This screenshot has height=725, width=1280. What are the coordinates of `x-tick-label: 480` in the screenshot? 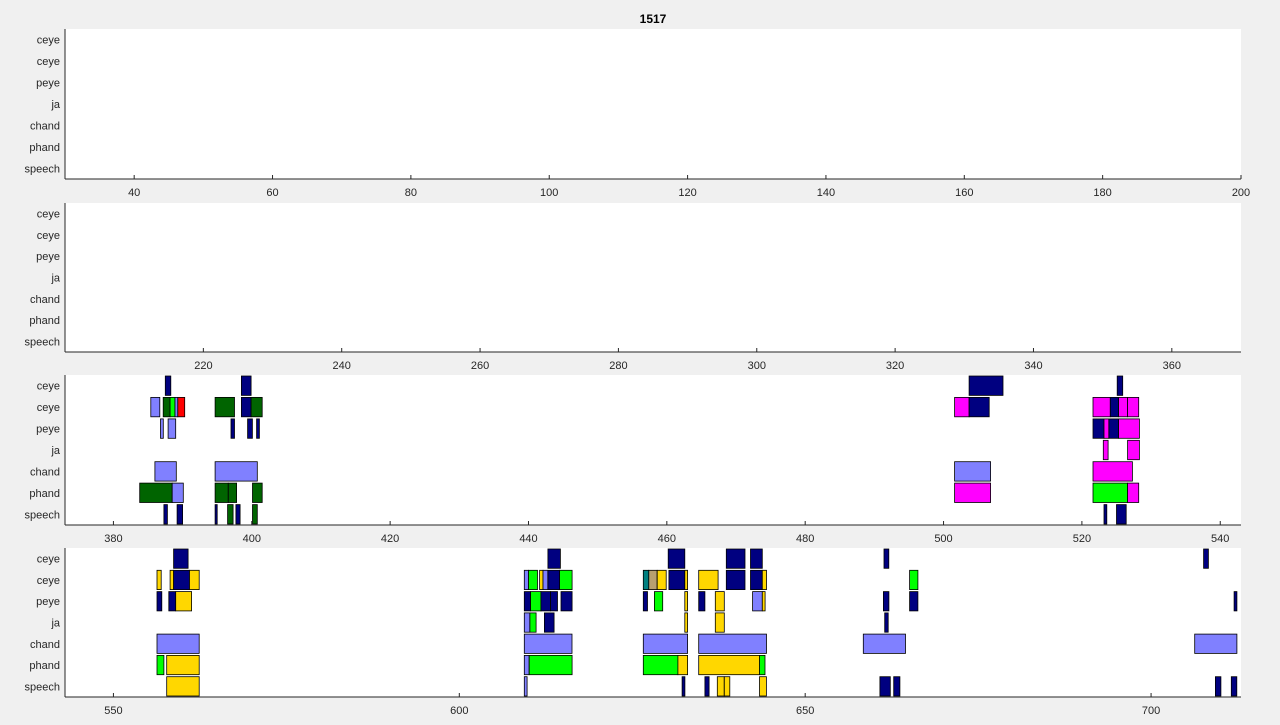 It's located at (805, 539).